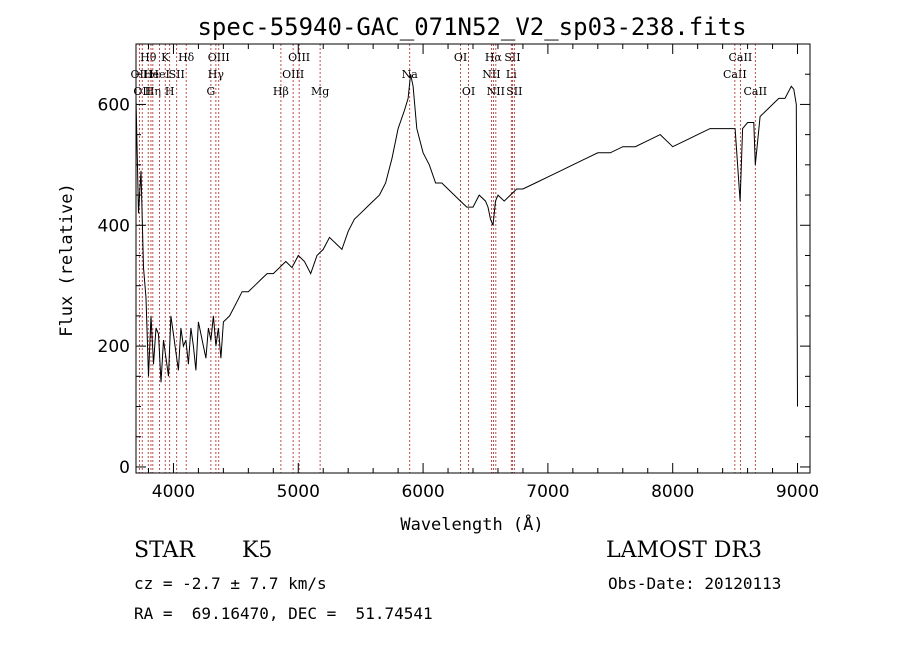  Describe the element at coordinates (148, 57) in the screenshot. I see `line-label: Hθ` at that location.